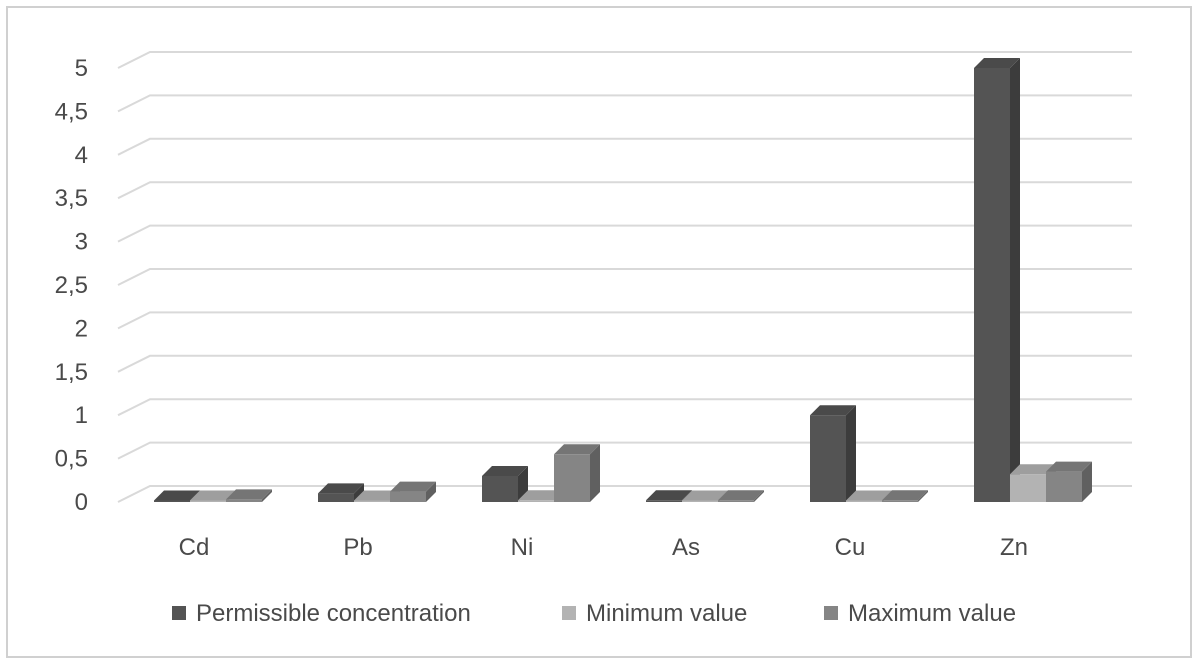  What do you see at coordinates (81, 415) in the screenshot?
I see `y-tick-label: 1` at bounding box center [81, 415].